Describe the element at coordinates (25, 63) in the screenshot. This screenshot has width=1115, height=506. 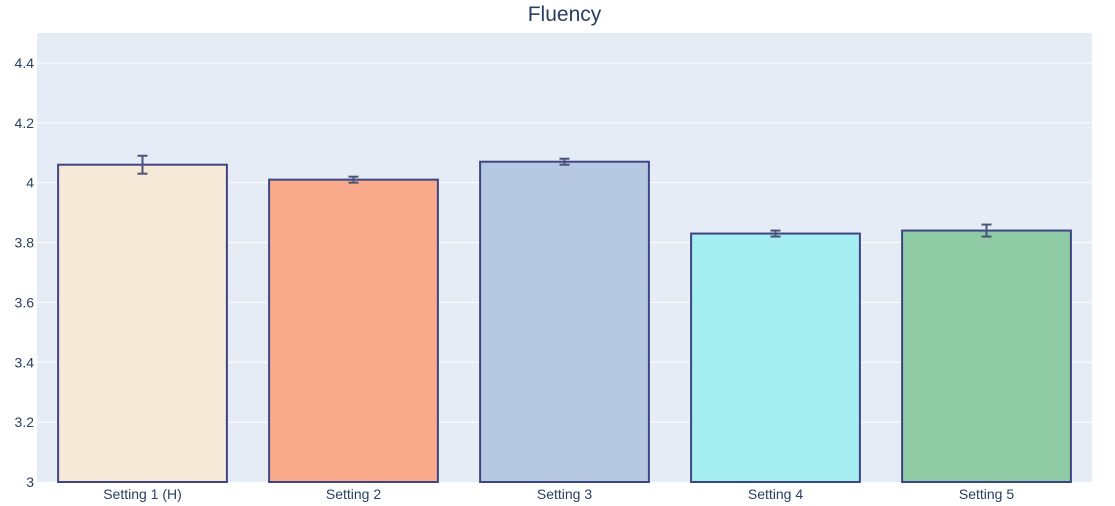
I see `y-tick-label: 4.4` at that location.